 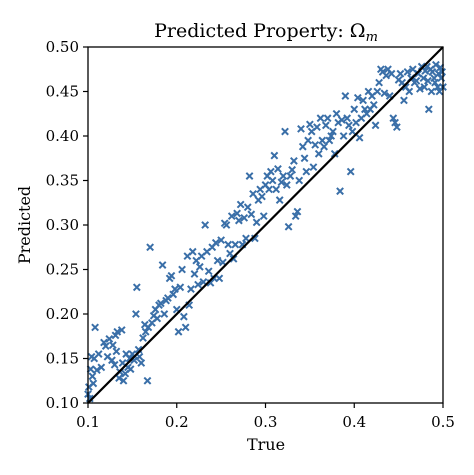 I want to click on x-tick-label: 0.2, so click(x=177, y=422).